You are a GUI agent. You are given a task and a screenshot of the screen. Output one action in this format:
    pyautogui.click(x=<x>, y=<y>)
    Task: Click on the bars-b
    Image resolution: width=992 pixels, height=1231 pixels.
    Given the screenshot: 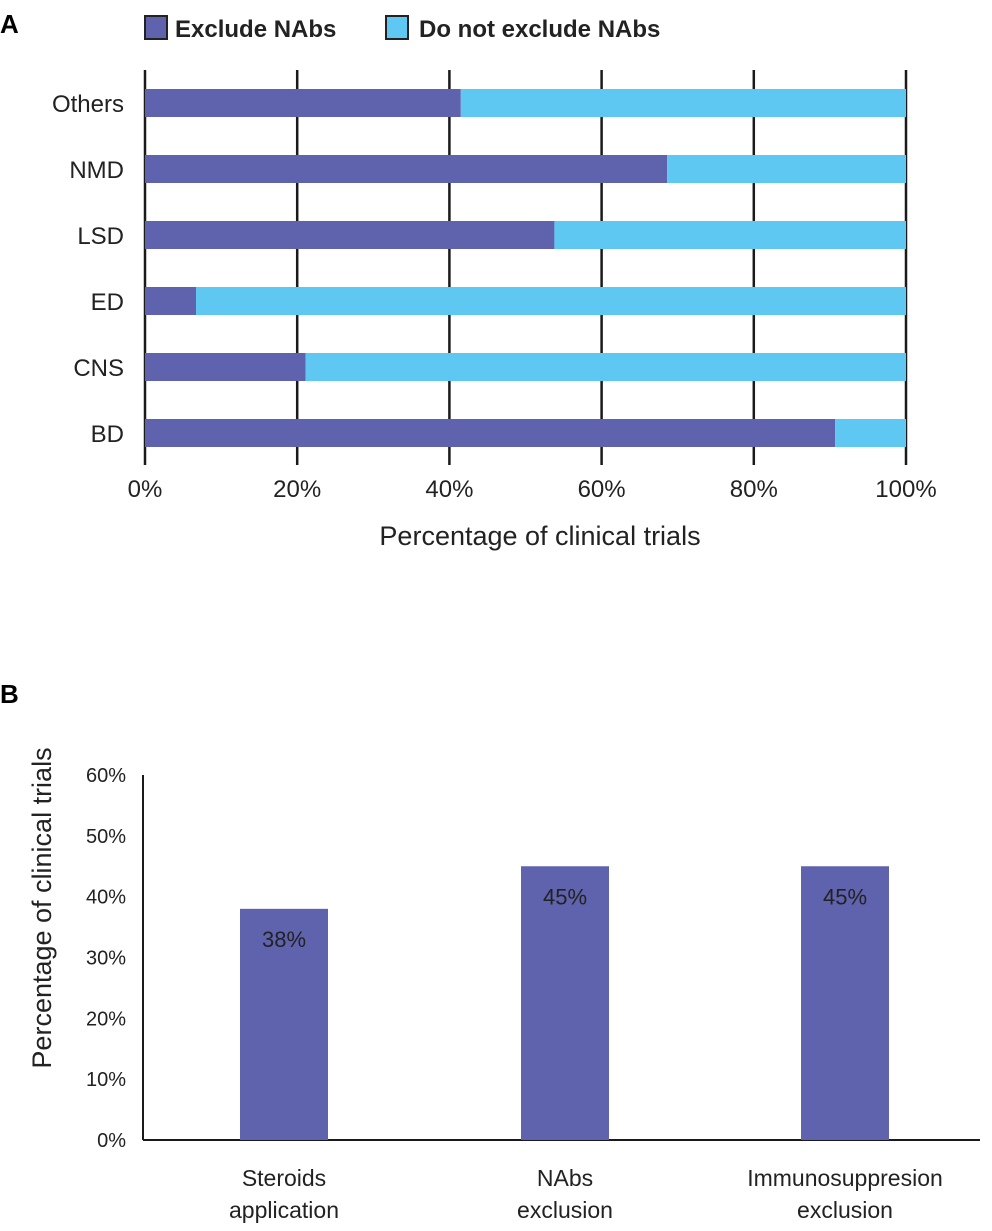 What is the action you would take?
    pyautogui.click(x=564, y=1003)
    